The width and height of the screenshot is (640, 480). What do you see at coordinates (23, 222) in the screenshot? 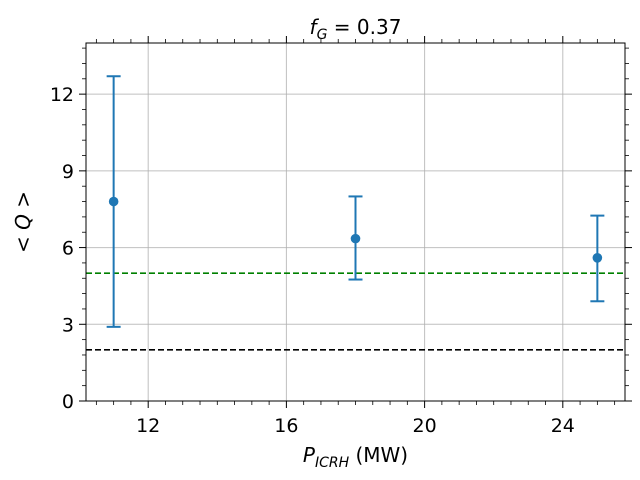
I see `y-axis-label: < Q >` at bounding box center [23, 222].